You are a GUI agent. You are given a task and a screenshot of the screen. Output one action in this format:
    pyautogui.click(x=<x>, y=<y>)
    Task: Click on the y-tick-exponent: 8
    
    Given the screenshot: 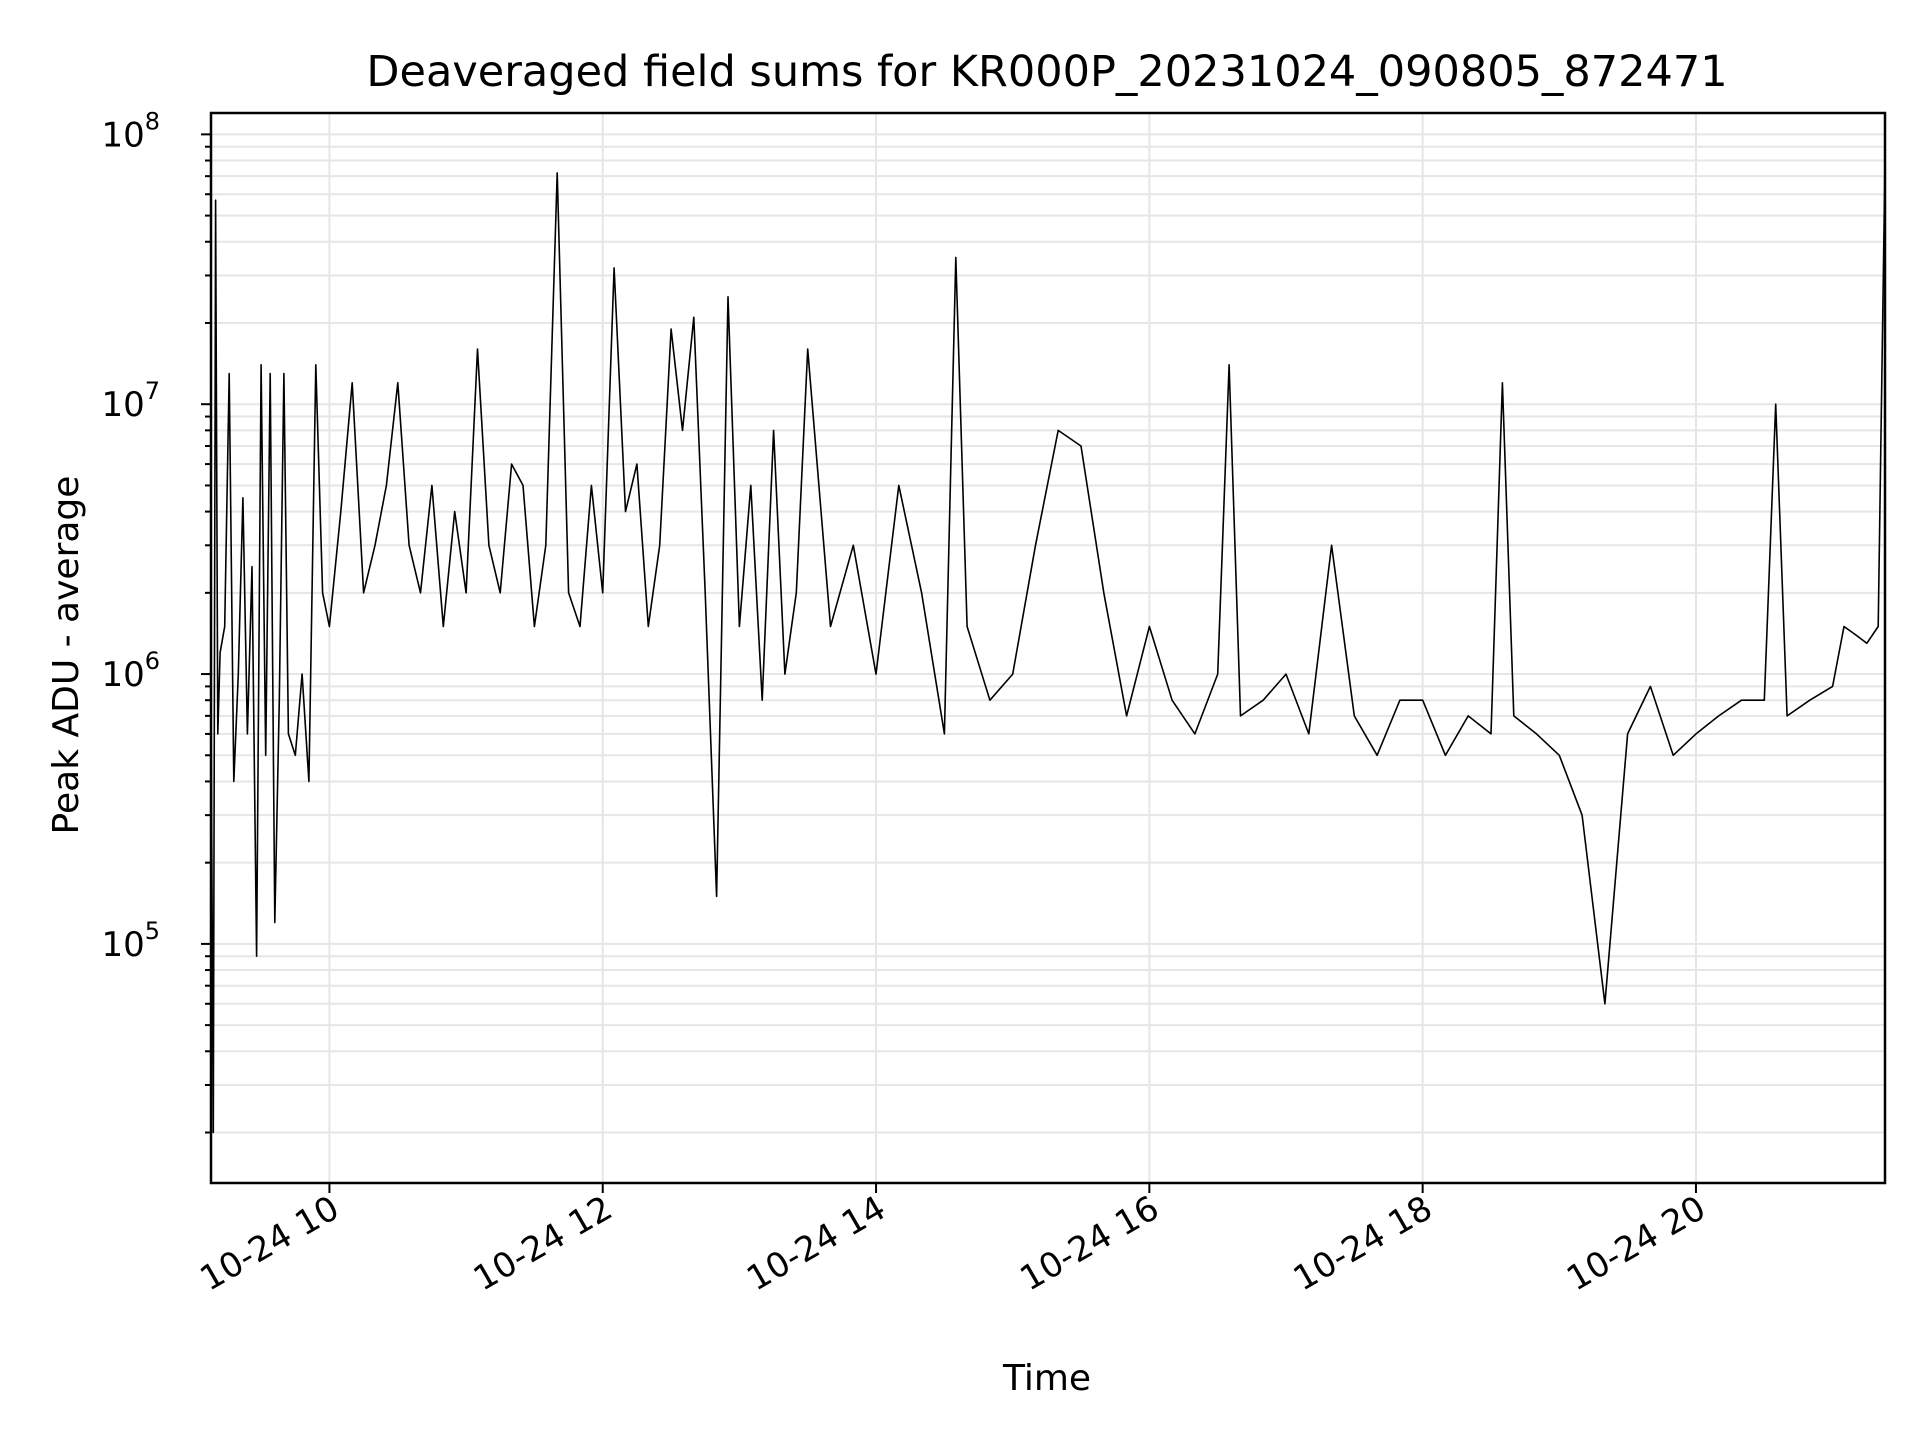 What is the action you would take?
    pyautogui.click(x=152, y=121)
    